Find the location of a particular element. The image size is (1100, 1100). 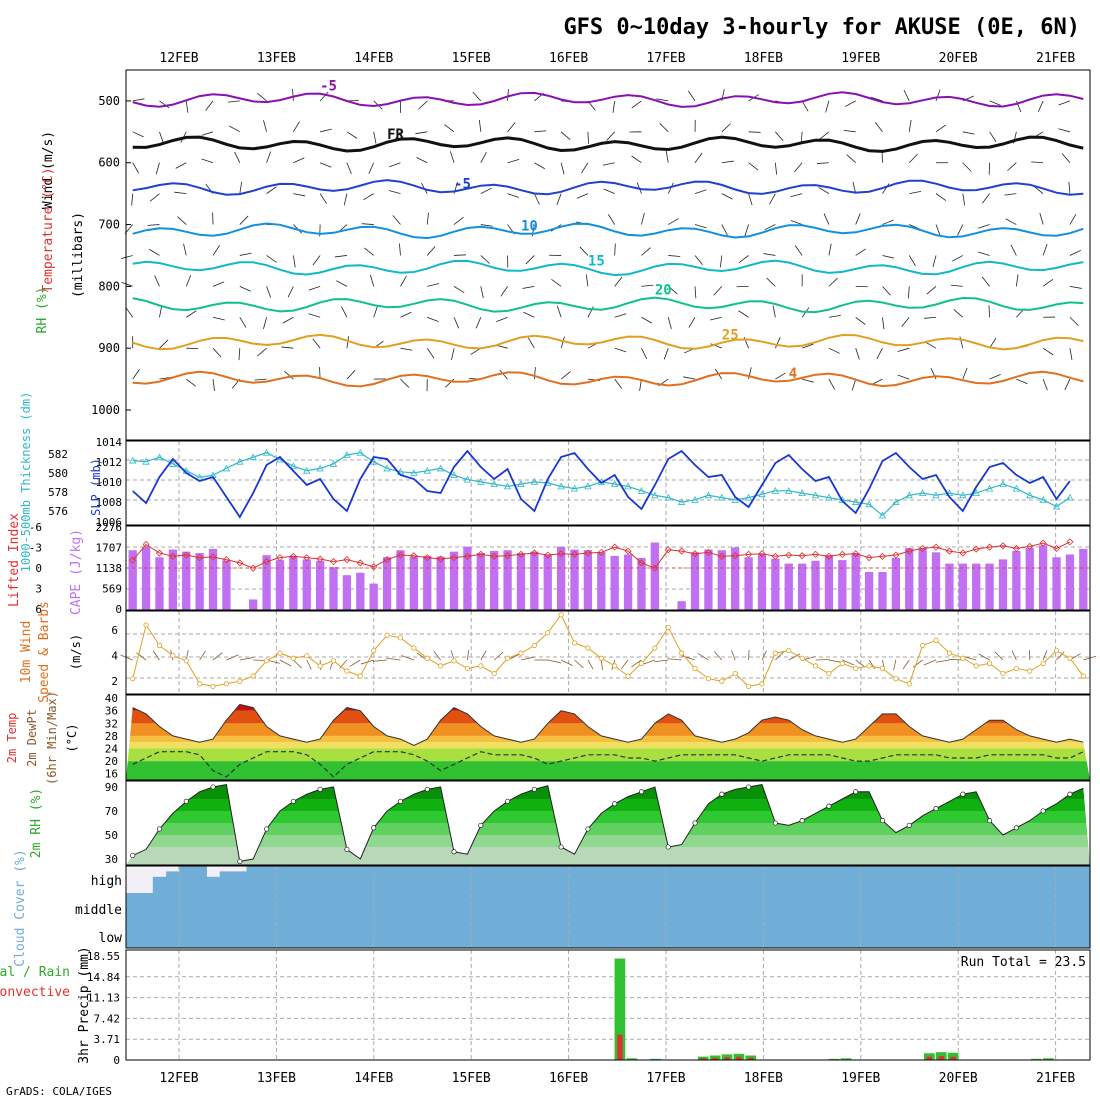

date-label-bottom: 17FEB is located at coordinates (665, 1078).